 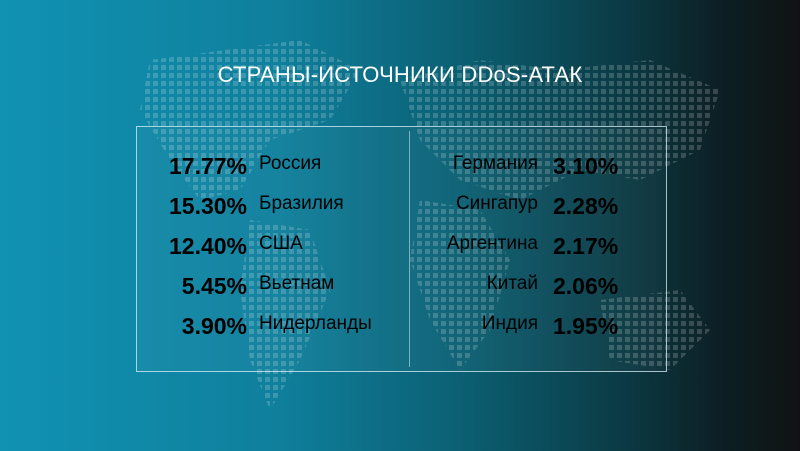 What do you see at coordinates (586, 246) in the screenshot?
I see `percent-value: 2.17%` at bounding box center [586, 246].